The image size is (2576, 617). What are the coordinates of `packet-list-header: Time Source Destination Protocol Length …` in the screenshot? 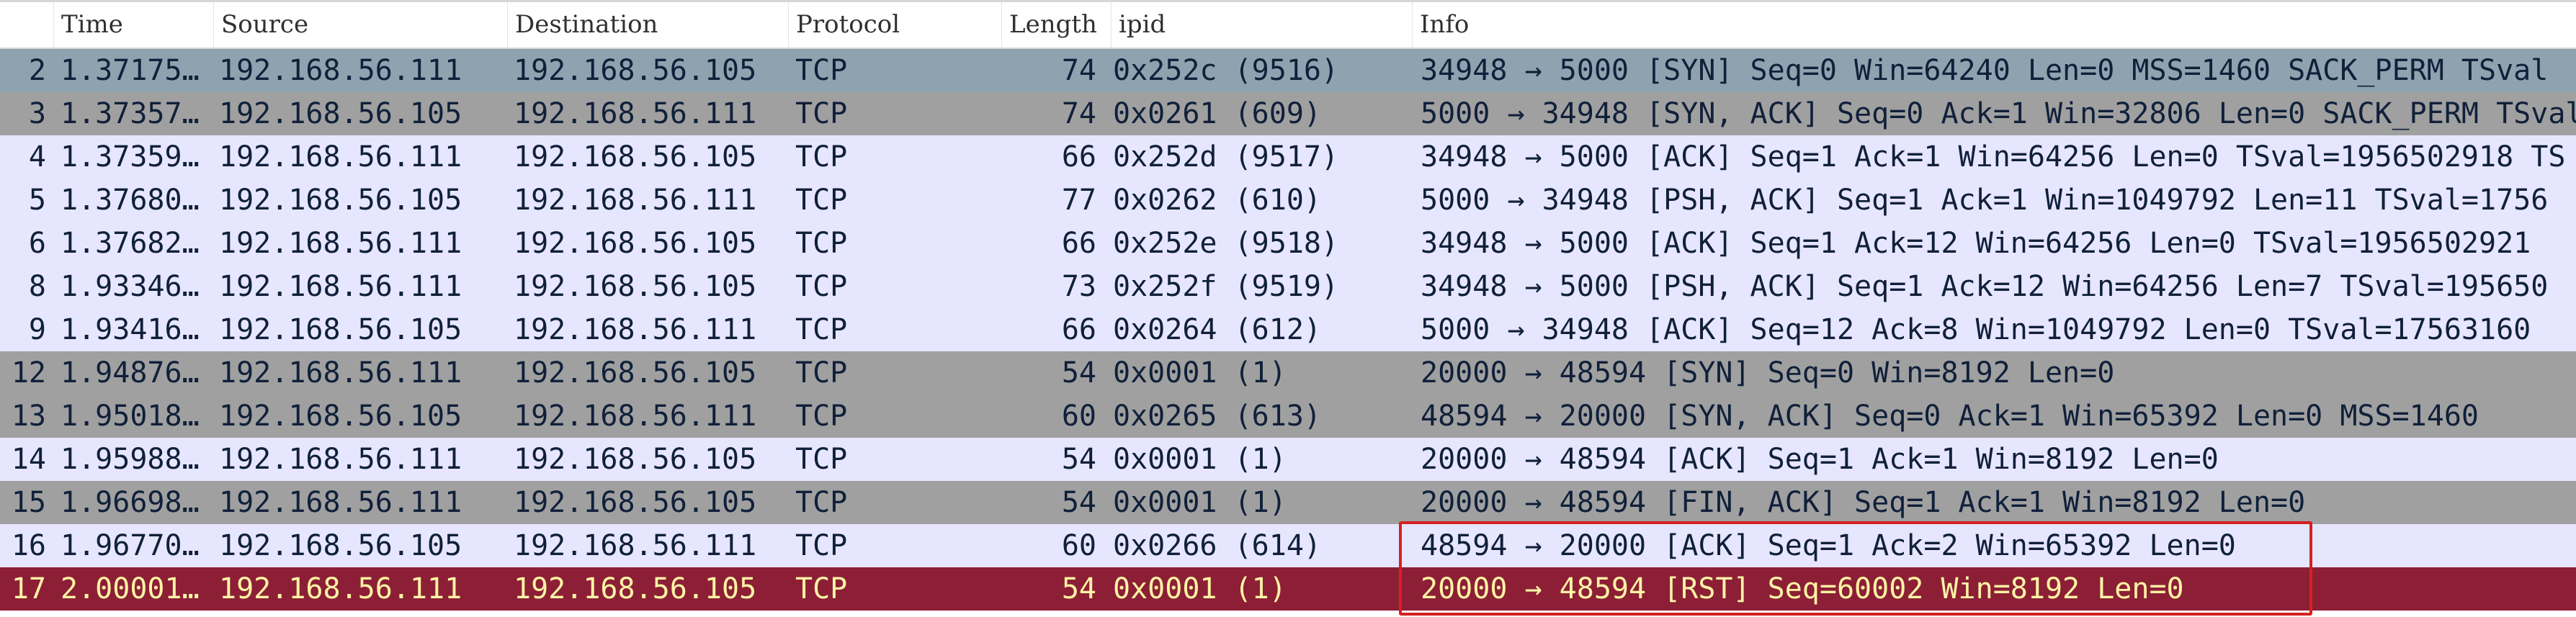 It's located at (1288, 24).